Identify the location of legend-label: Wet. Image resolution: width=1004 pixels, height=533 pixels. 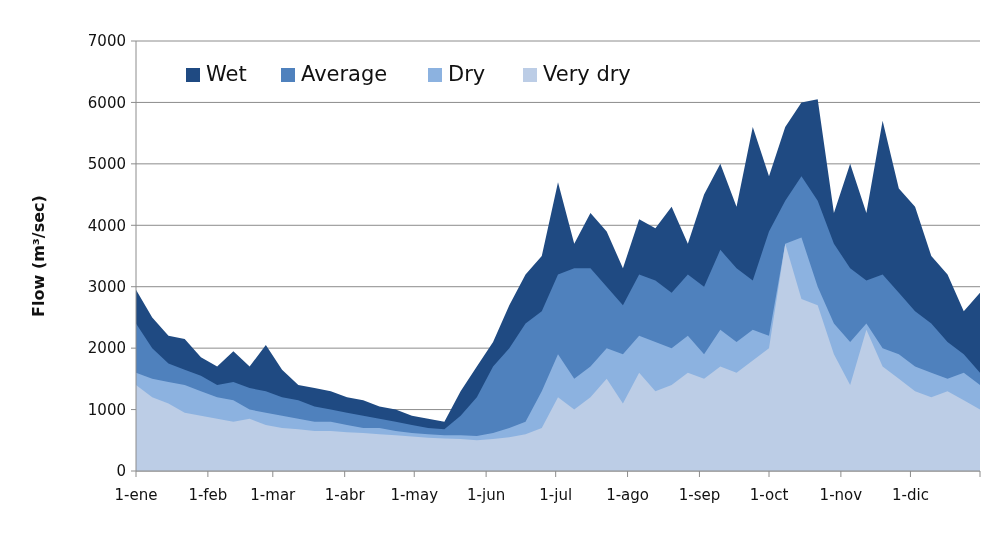
(226, 74).